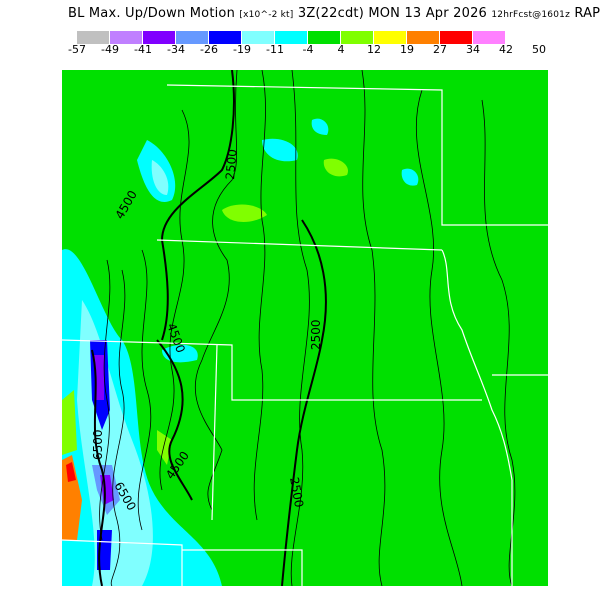  Describe the element at coordinates (374, 49) in the screenshot. I see `legend-tick-label: 12` at that location.